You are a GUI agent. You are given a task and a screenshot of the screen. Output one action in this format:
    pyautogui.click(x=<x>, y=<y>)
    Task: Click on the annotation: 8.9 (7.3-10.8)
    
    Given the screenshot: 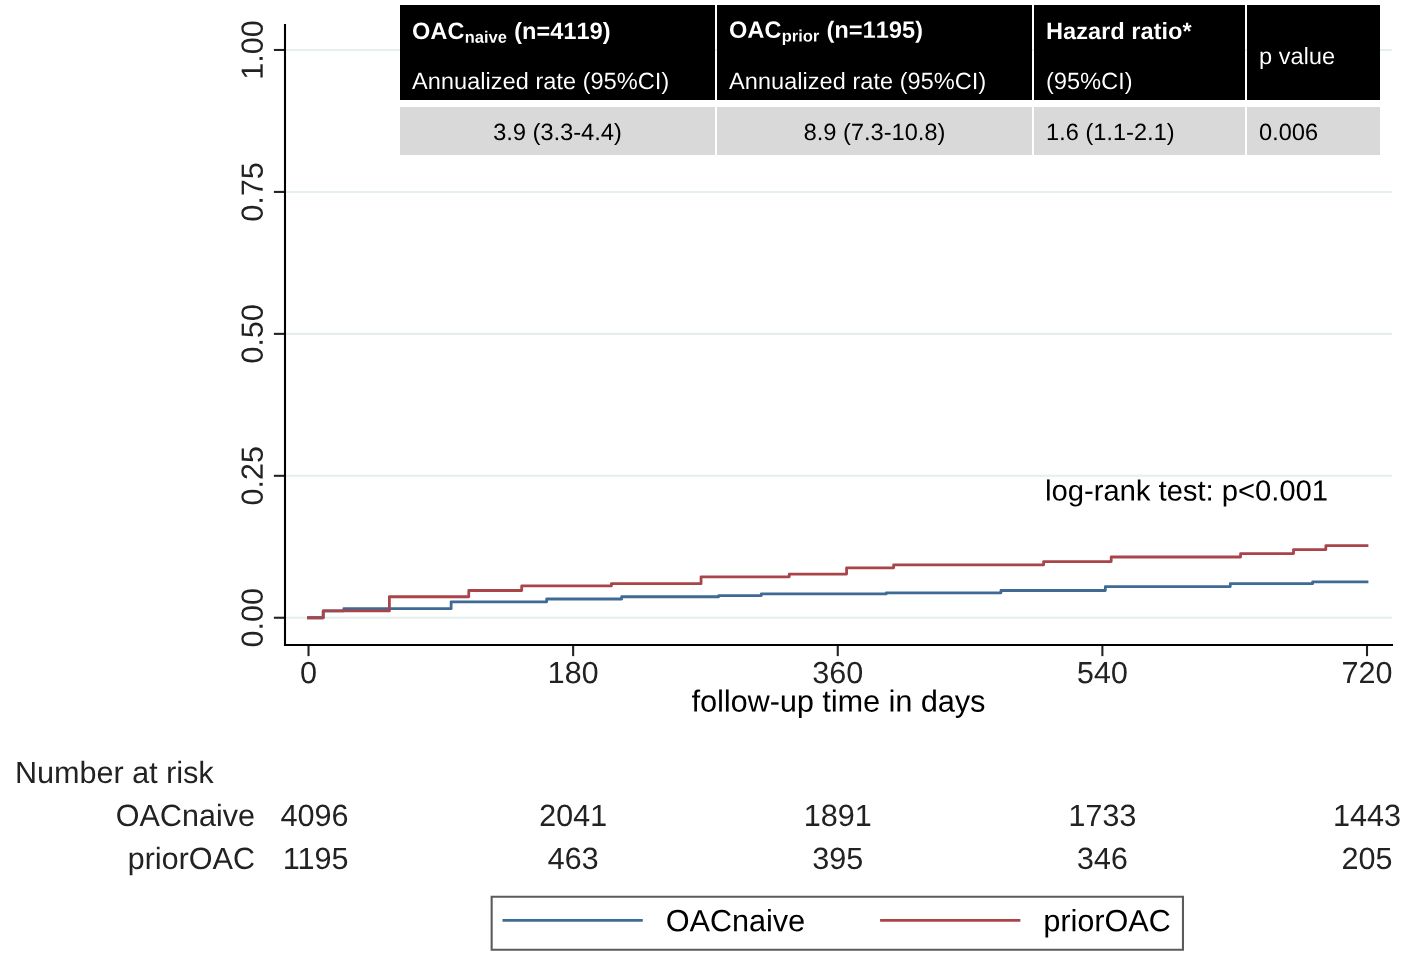 What is the action you would take?
    pyautogui.click(x=874, y=134)
    